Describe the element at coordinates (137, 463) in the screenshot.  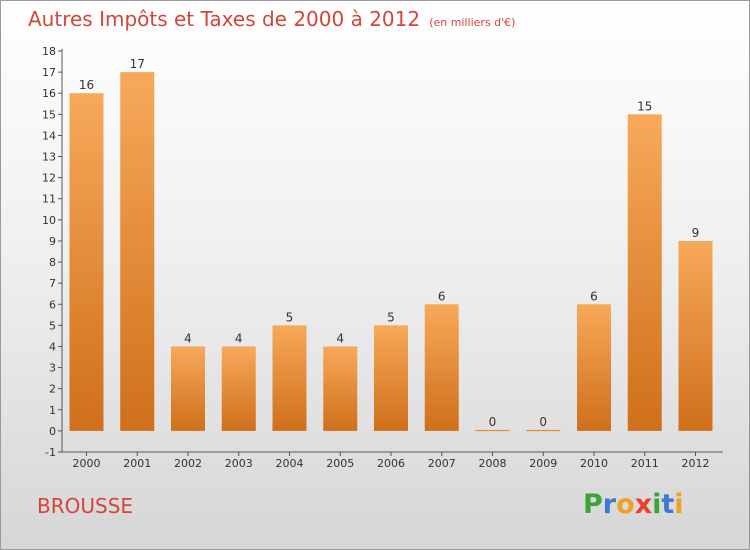
I see `x-tick-label: 2001` at that location.